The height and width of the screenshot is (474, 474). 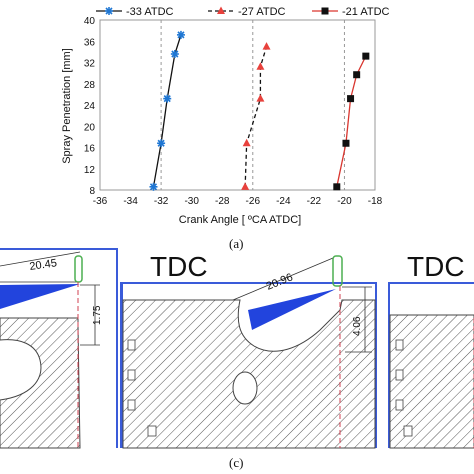 I want to click on caption-a: (a), so click(x=236, y=243).